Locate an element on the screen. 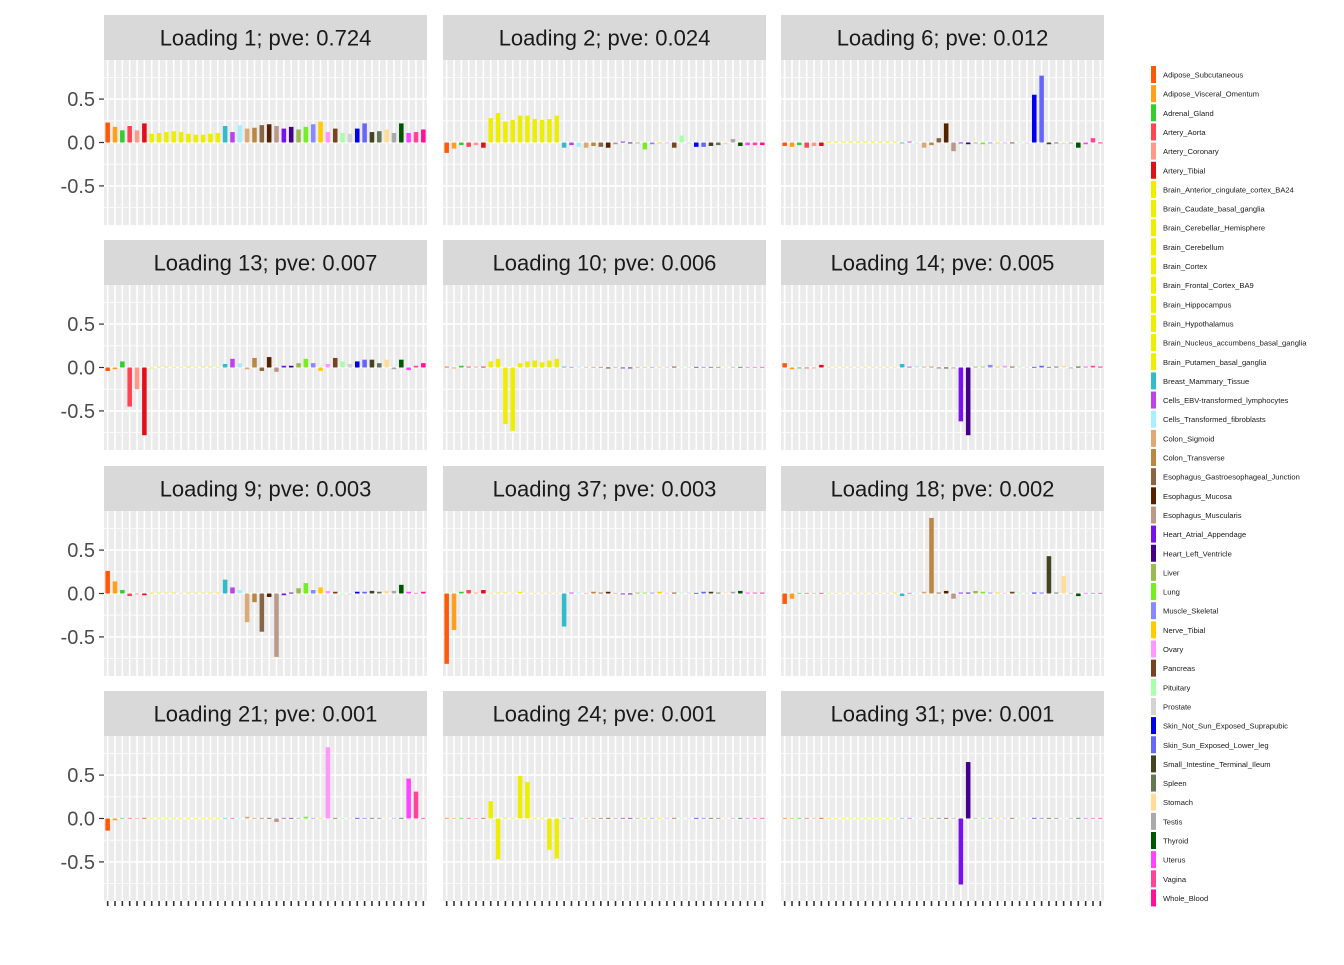 The width and height of the screenshot is (1344, 965). legend-item: Small_Intestine_Terminal_Ileum is located at coordinates (1211, 764).